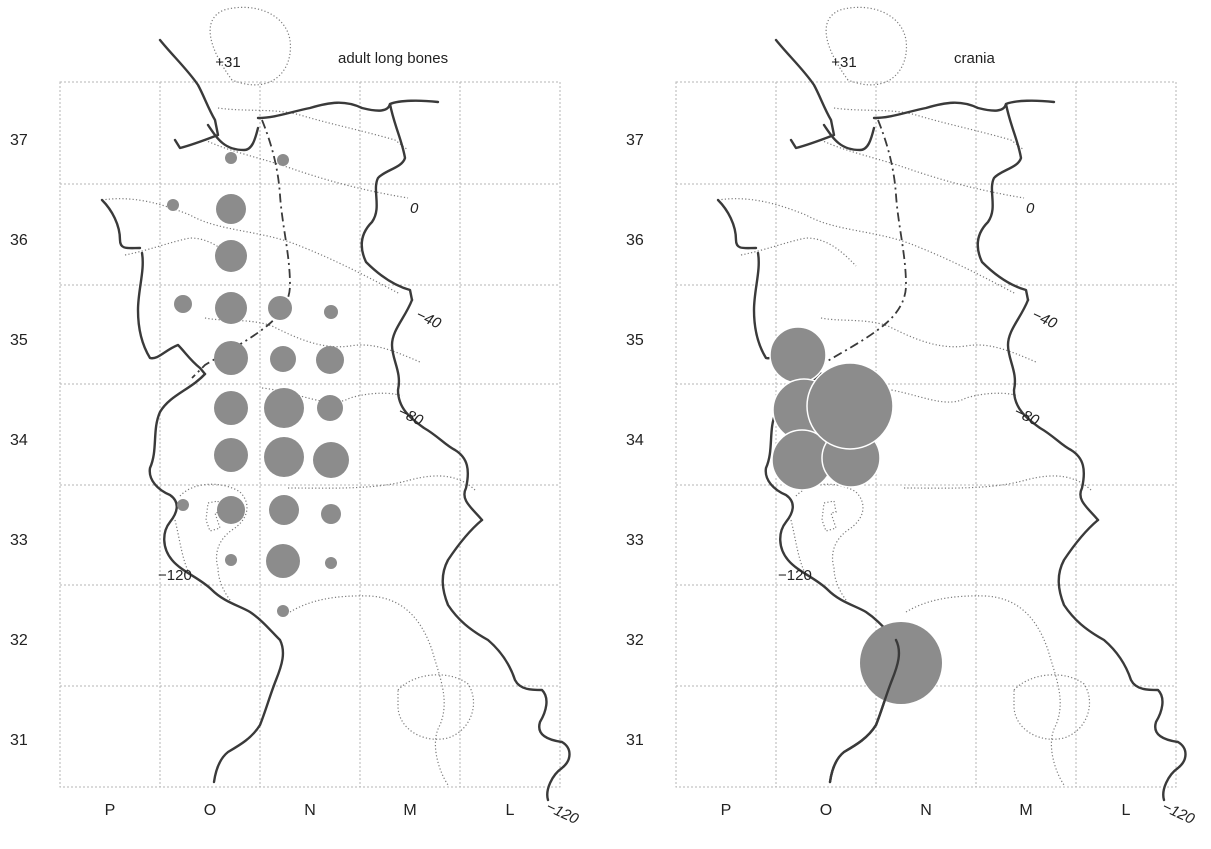 Image resolution: width=1211 pixels, height=849 pixels. I want to click on panel-title: crania, so click(975, 58).